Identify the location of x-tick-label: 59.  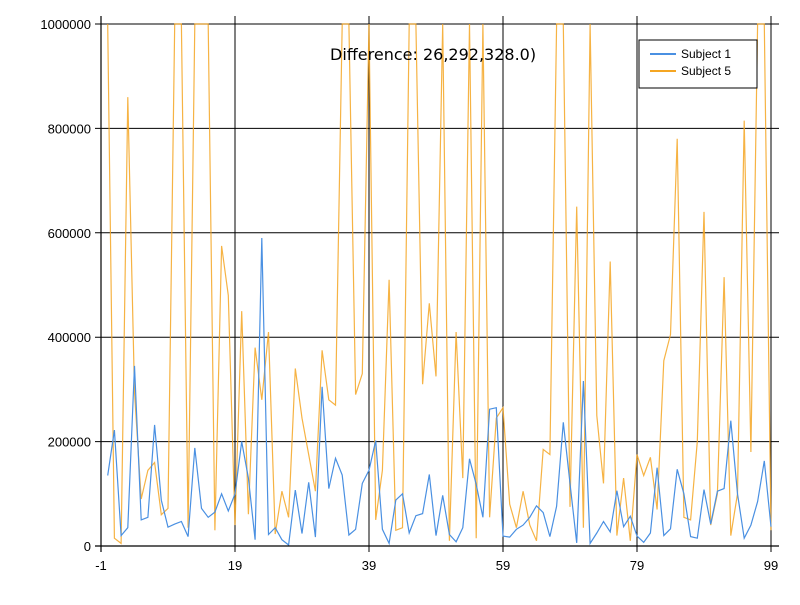
(503, 565).